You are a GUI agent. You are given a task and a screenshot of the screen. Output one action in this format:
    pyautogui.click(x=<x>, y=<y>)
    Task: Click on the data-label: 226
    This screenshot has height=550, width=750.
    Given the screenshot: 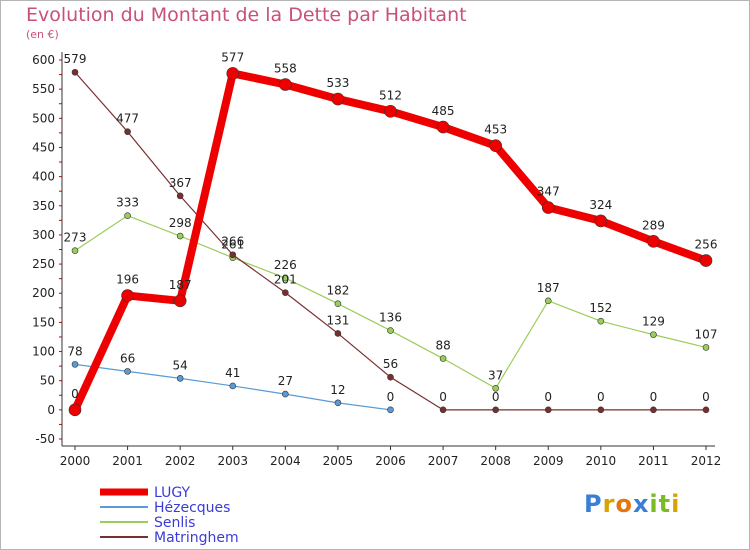 What is the action you would take?
    pyautogui.click(x=285, y=265)
    